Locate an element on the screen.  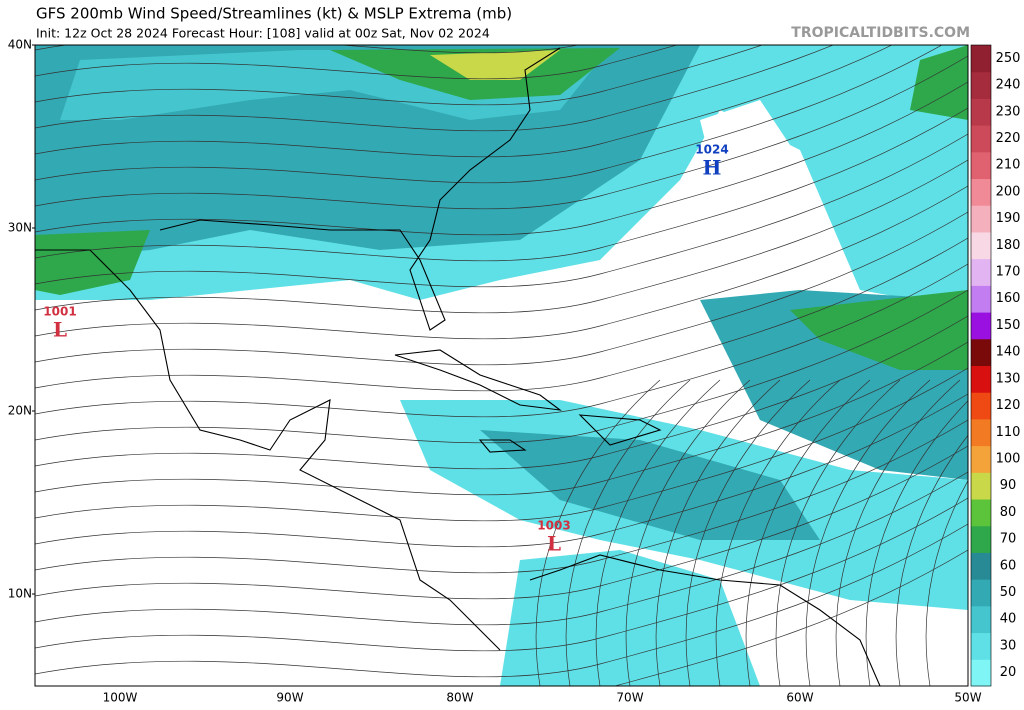
colorbar-label: 250 is located at coordinates (1008, 58).